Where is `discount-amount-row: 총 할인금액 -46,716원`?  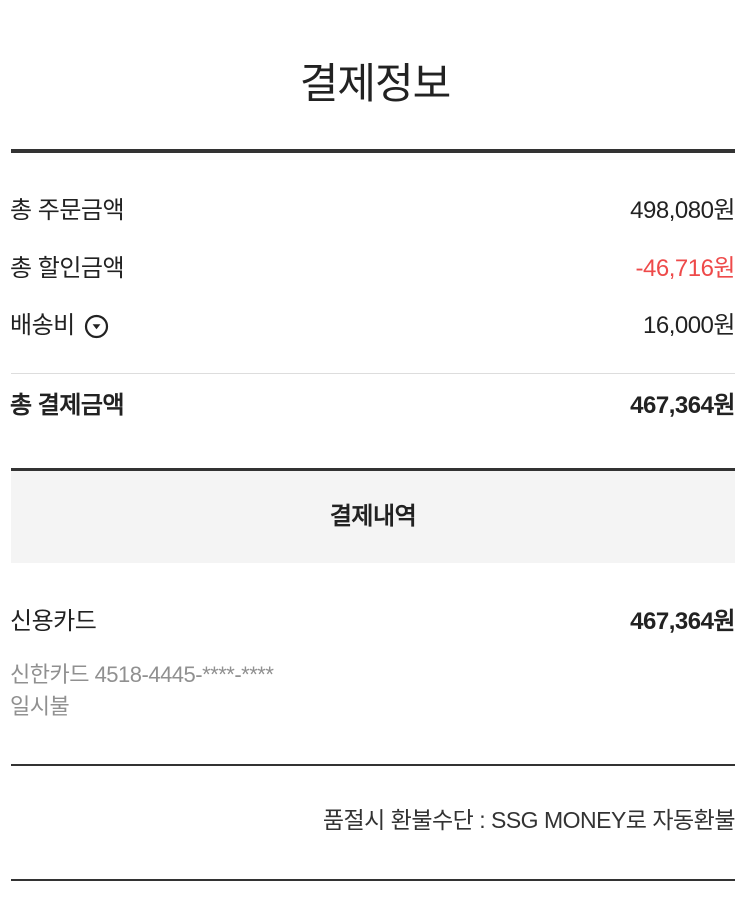
discount-amount-row: 총 할인금액 -46,716원 is located at coordinates (373, 269).